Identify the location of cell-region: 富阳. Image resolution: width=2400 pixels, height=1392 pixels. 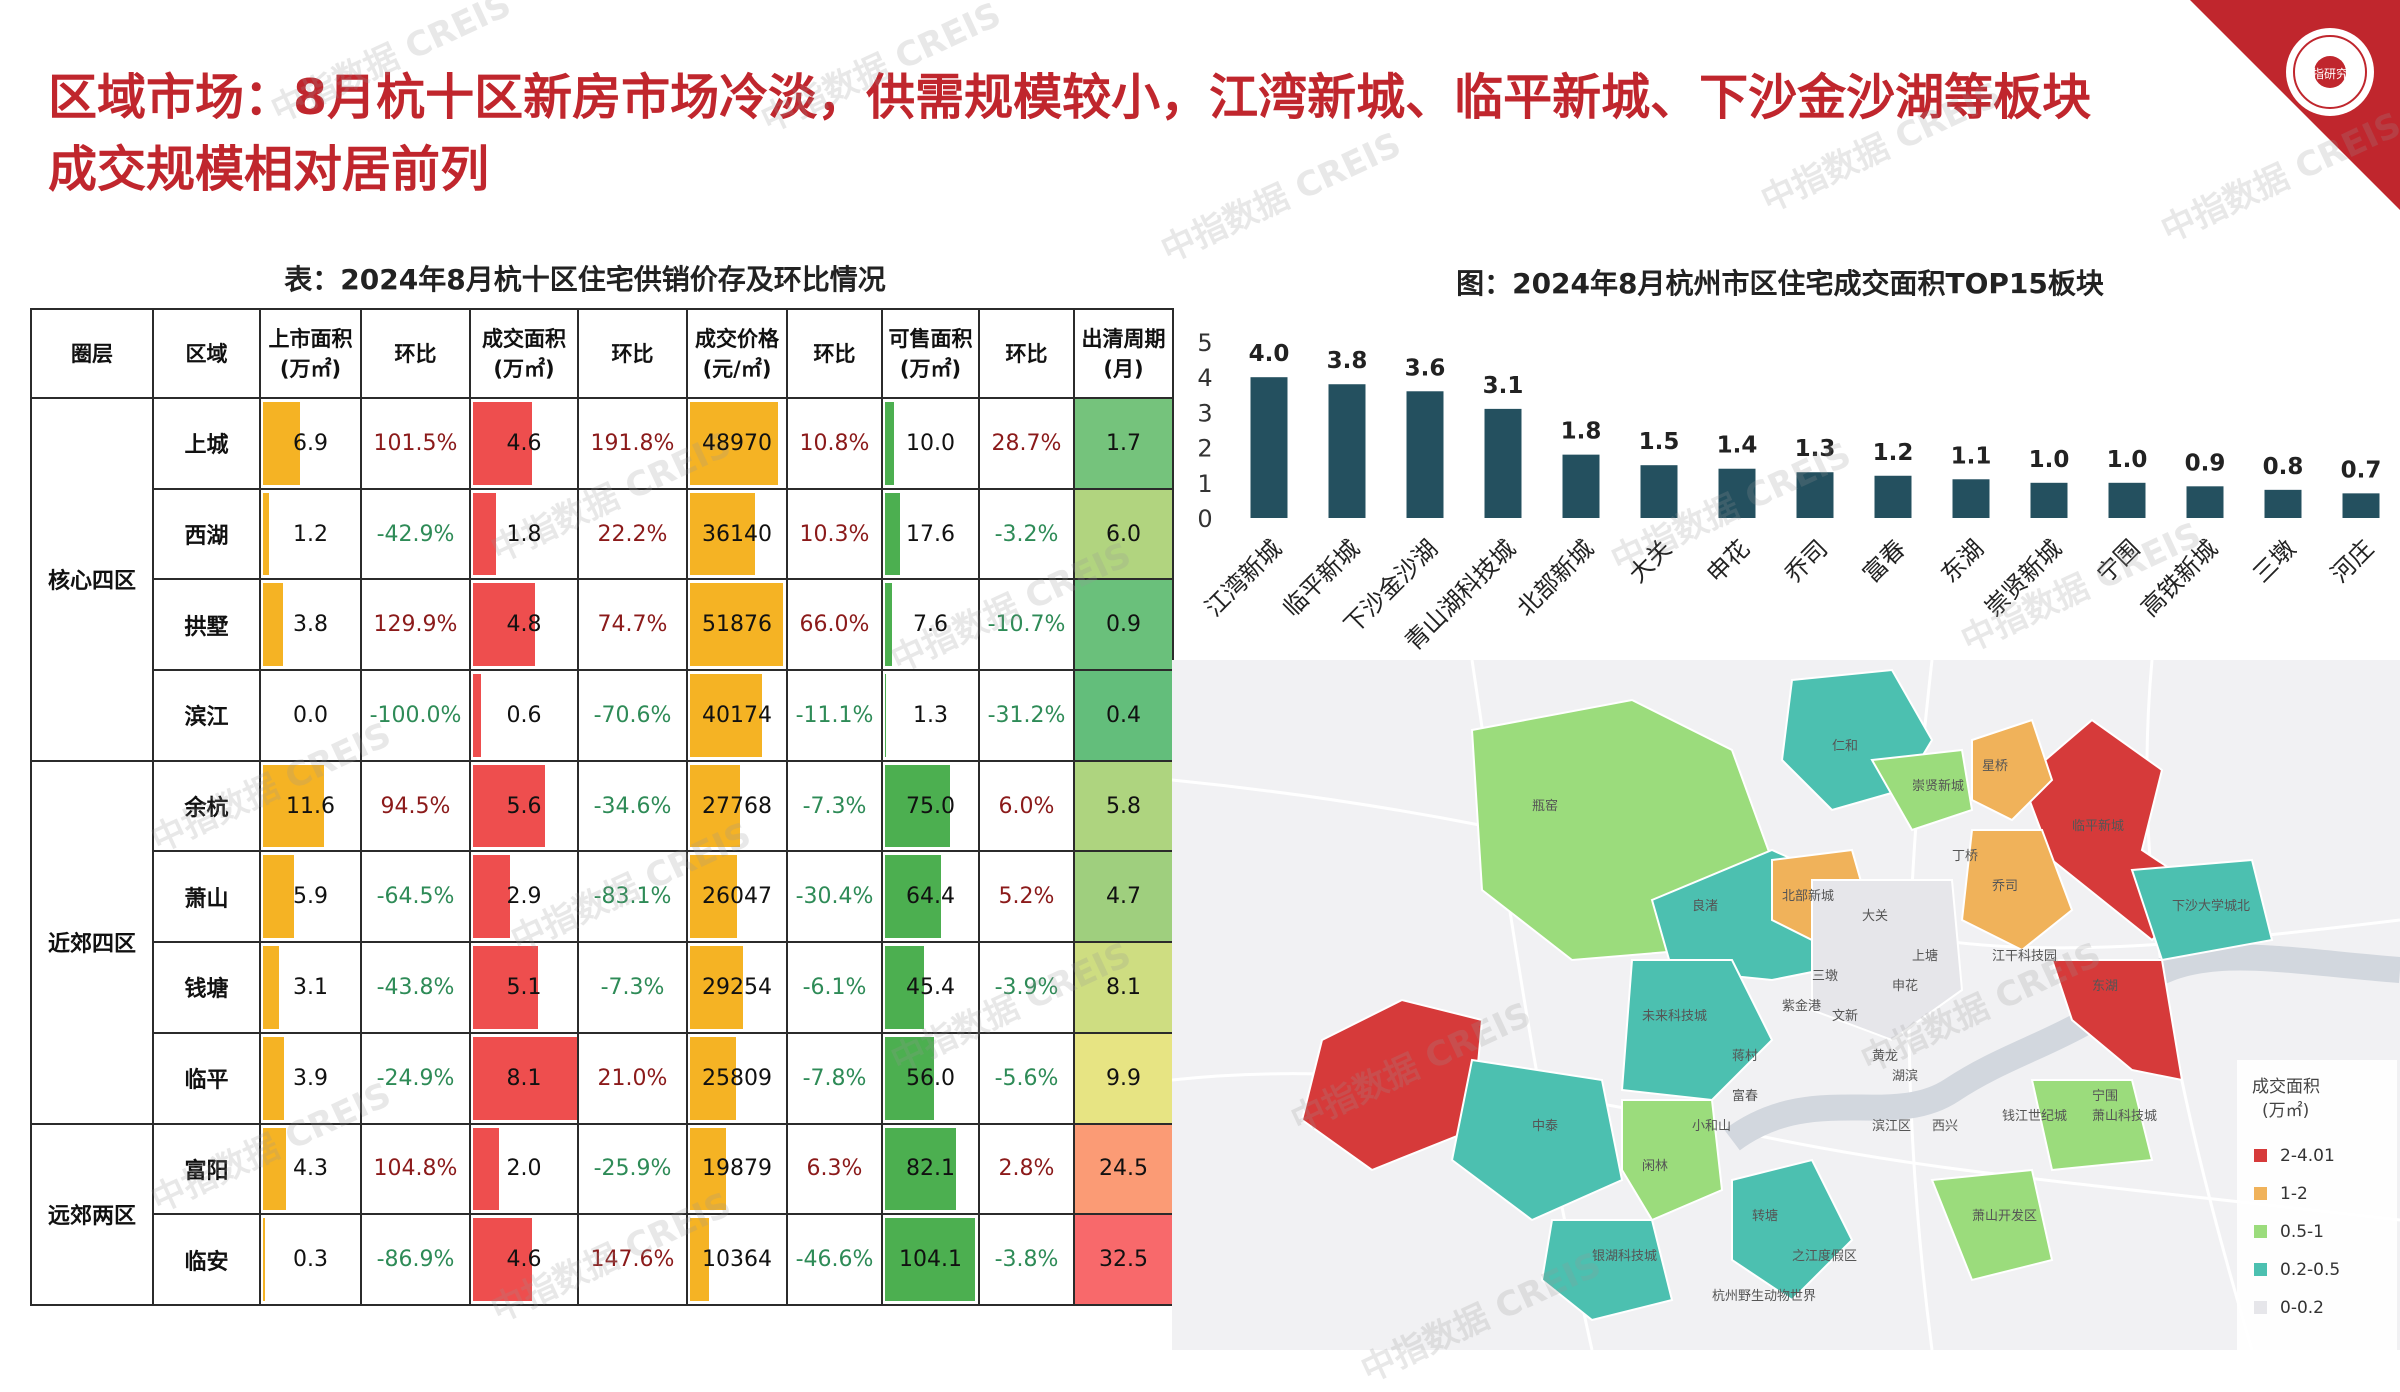
(206, 1169).